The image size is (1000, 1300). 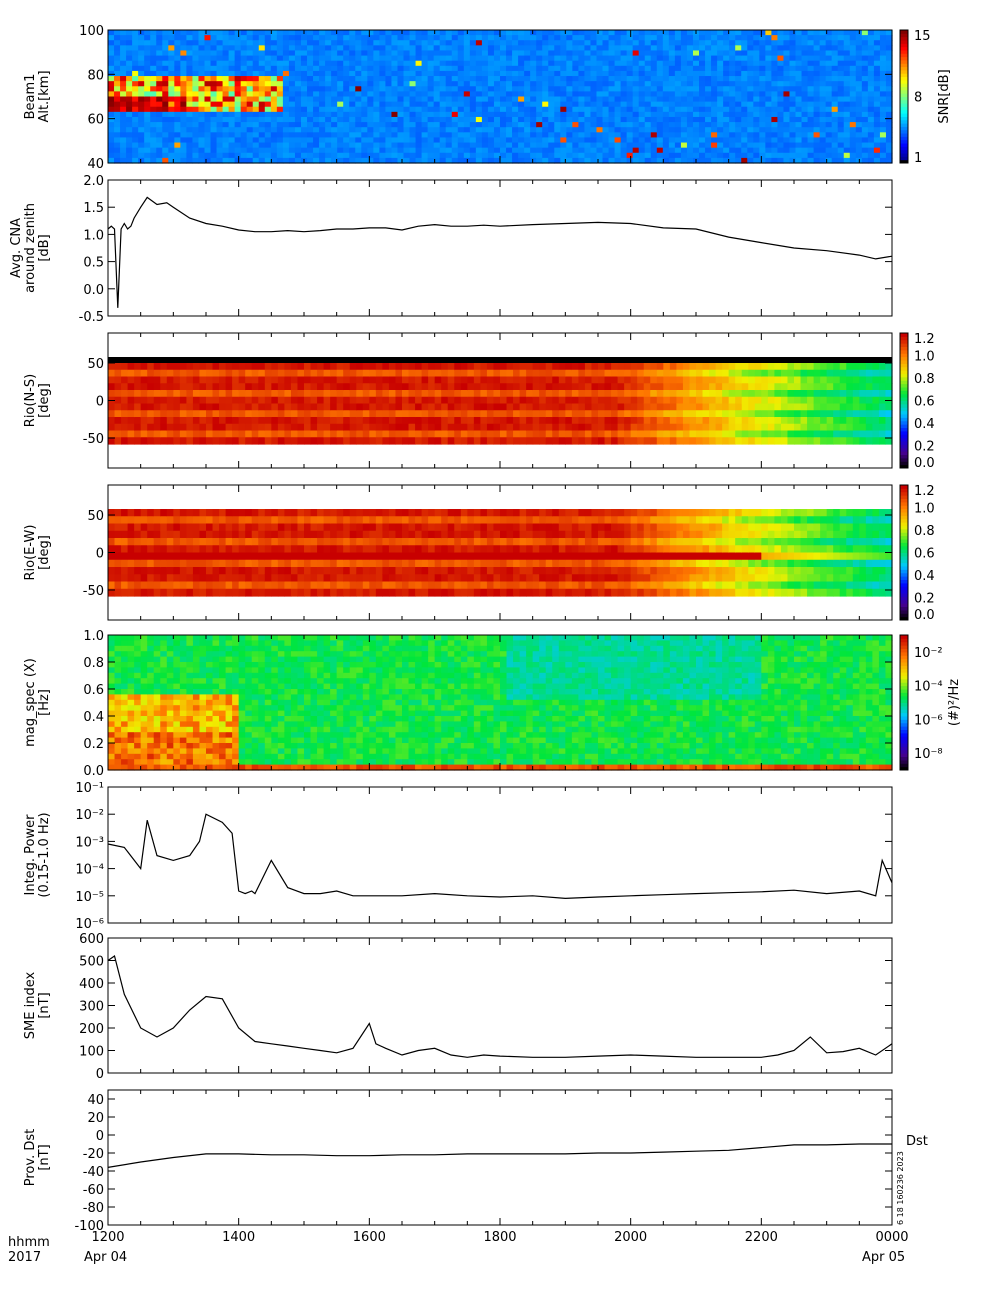 What do you see at coordinates (93, 235) in the screenshot?
I see `panel-1-ytick-label: 1.0` at bounding box center [93, 235].